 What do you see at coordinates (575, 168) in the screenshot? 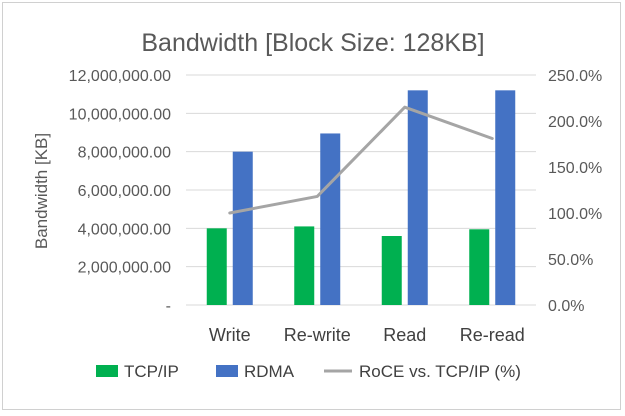
I see `y2-tick-label: 150.0%` at bounding box center [575, 168].